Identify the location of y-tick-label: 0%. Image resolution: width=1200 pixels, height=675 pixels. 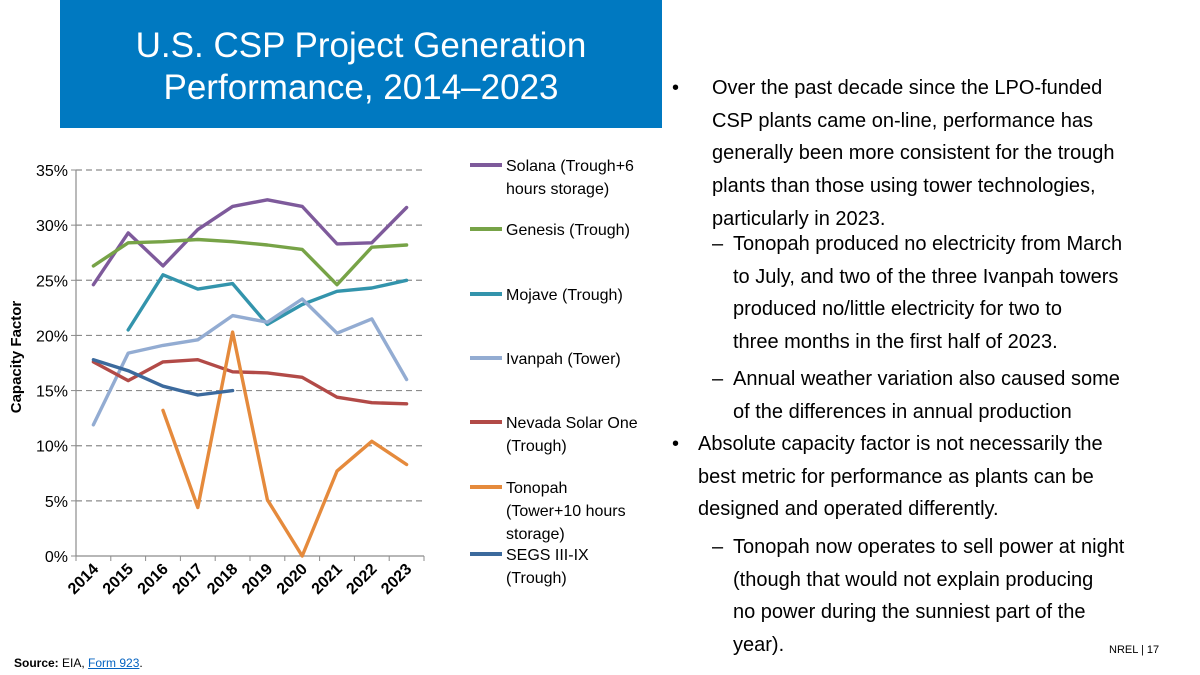
(56, 557).